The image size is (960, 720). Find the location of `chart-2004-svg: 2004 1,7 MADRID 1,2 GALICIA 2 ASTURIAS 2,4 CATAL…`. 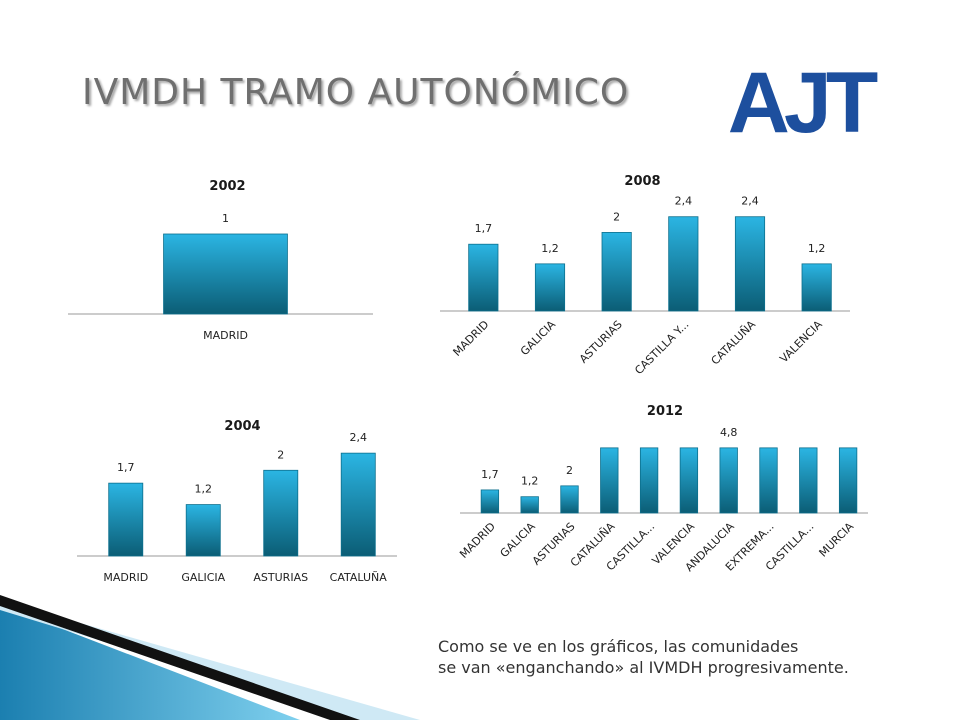

chart-2004-svg: 2004 1,7 MADRID 1,2 GALICIA 2 ASTURIAS 2,4 CATAL… is located at coordinates (237, 501).